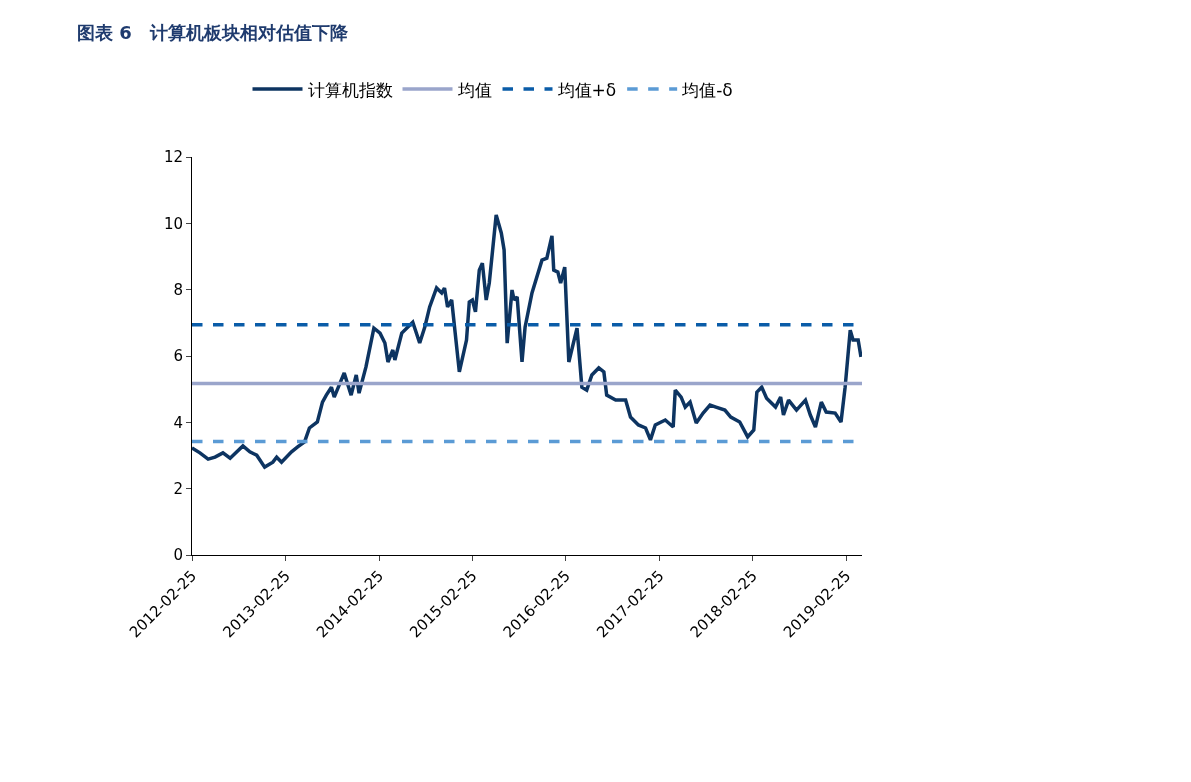 This screenshot has width=1191, height=782. What do you see at coordinates (178, 555) in the screenshot?
I see `y-tick-label: 0` at bounding box center [178, 555].